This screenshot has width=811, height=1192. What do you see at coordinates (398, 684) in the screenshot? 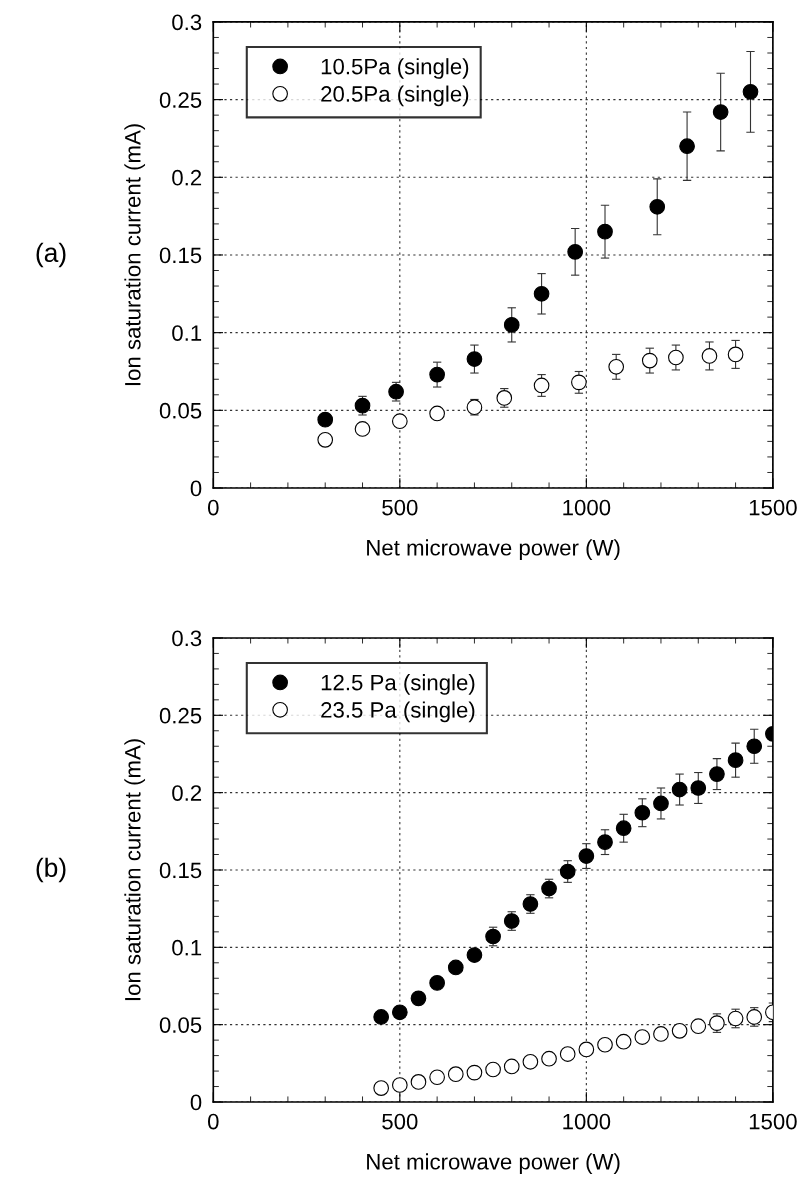
I see `legend-label: 12.5 Pa (single)` at bounding box center [398, 684].